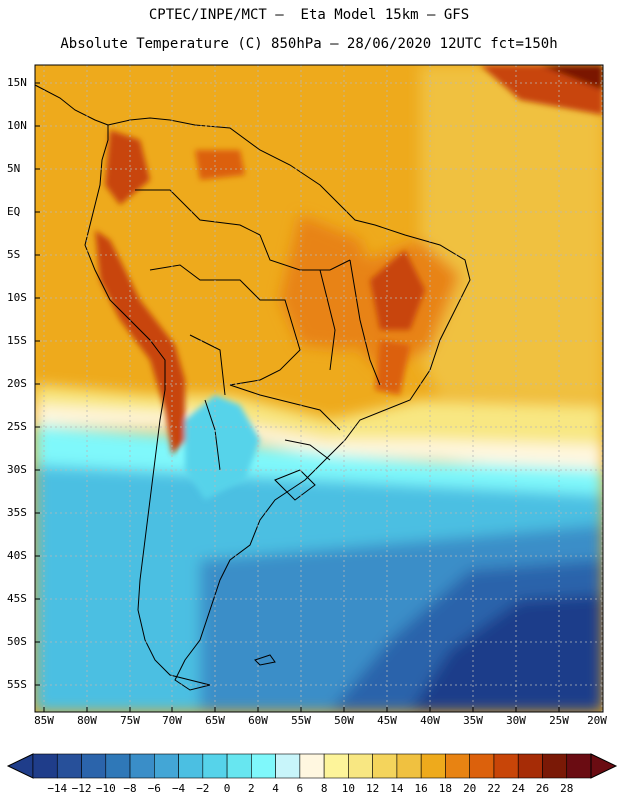  What do you see at coordinates (470, 788) in the screenshot?
I see `colorbar-tick-label: 20` at bounding box center [470, 788].